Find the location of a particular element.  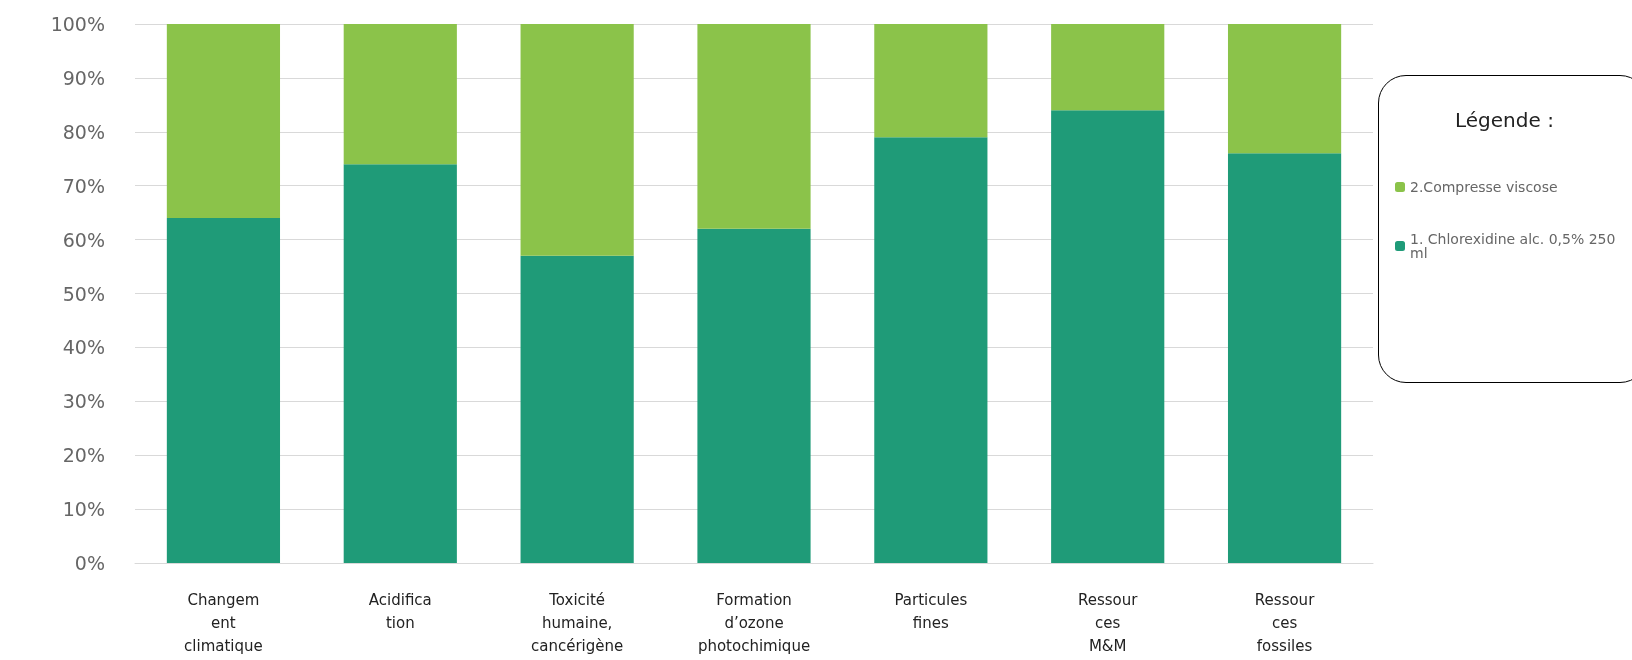

legend-label: 1. Chlorexidine alc. 0,5% 250 ml is located at coordinates (1515, 246).